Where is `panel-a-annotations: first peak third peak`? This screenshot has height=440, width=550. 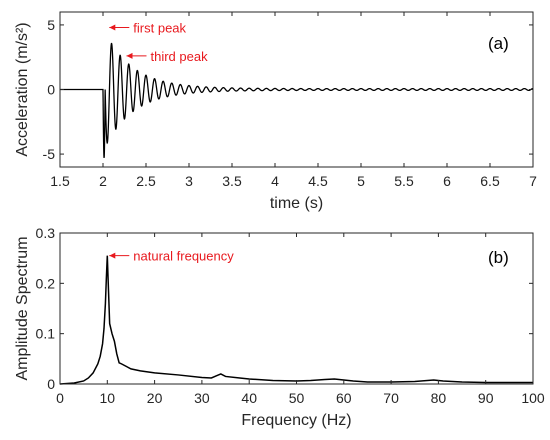 panel-a-annotations: first peak third peak is located at coordinates (158, 42).